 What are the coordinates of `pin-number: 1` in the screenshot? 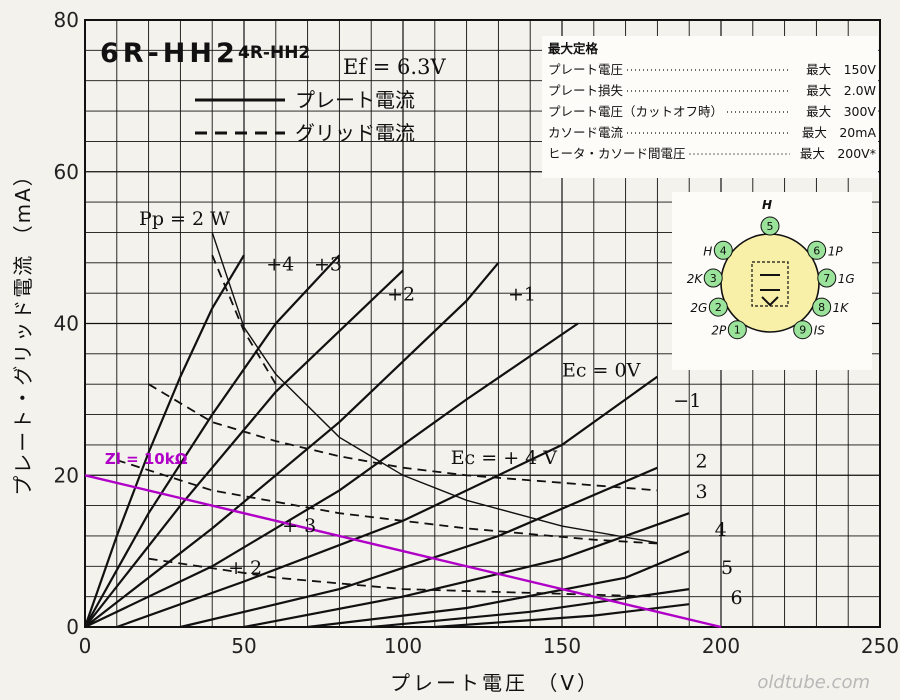 It's located at (737, 330).